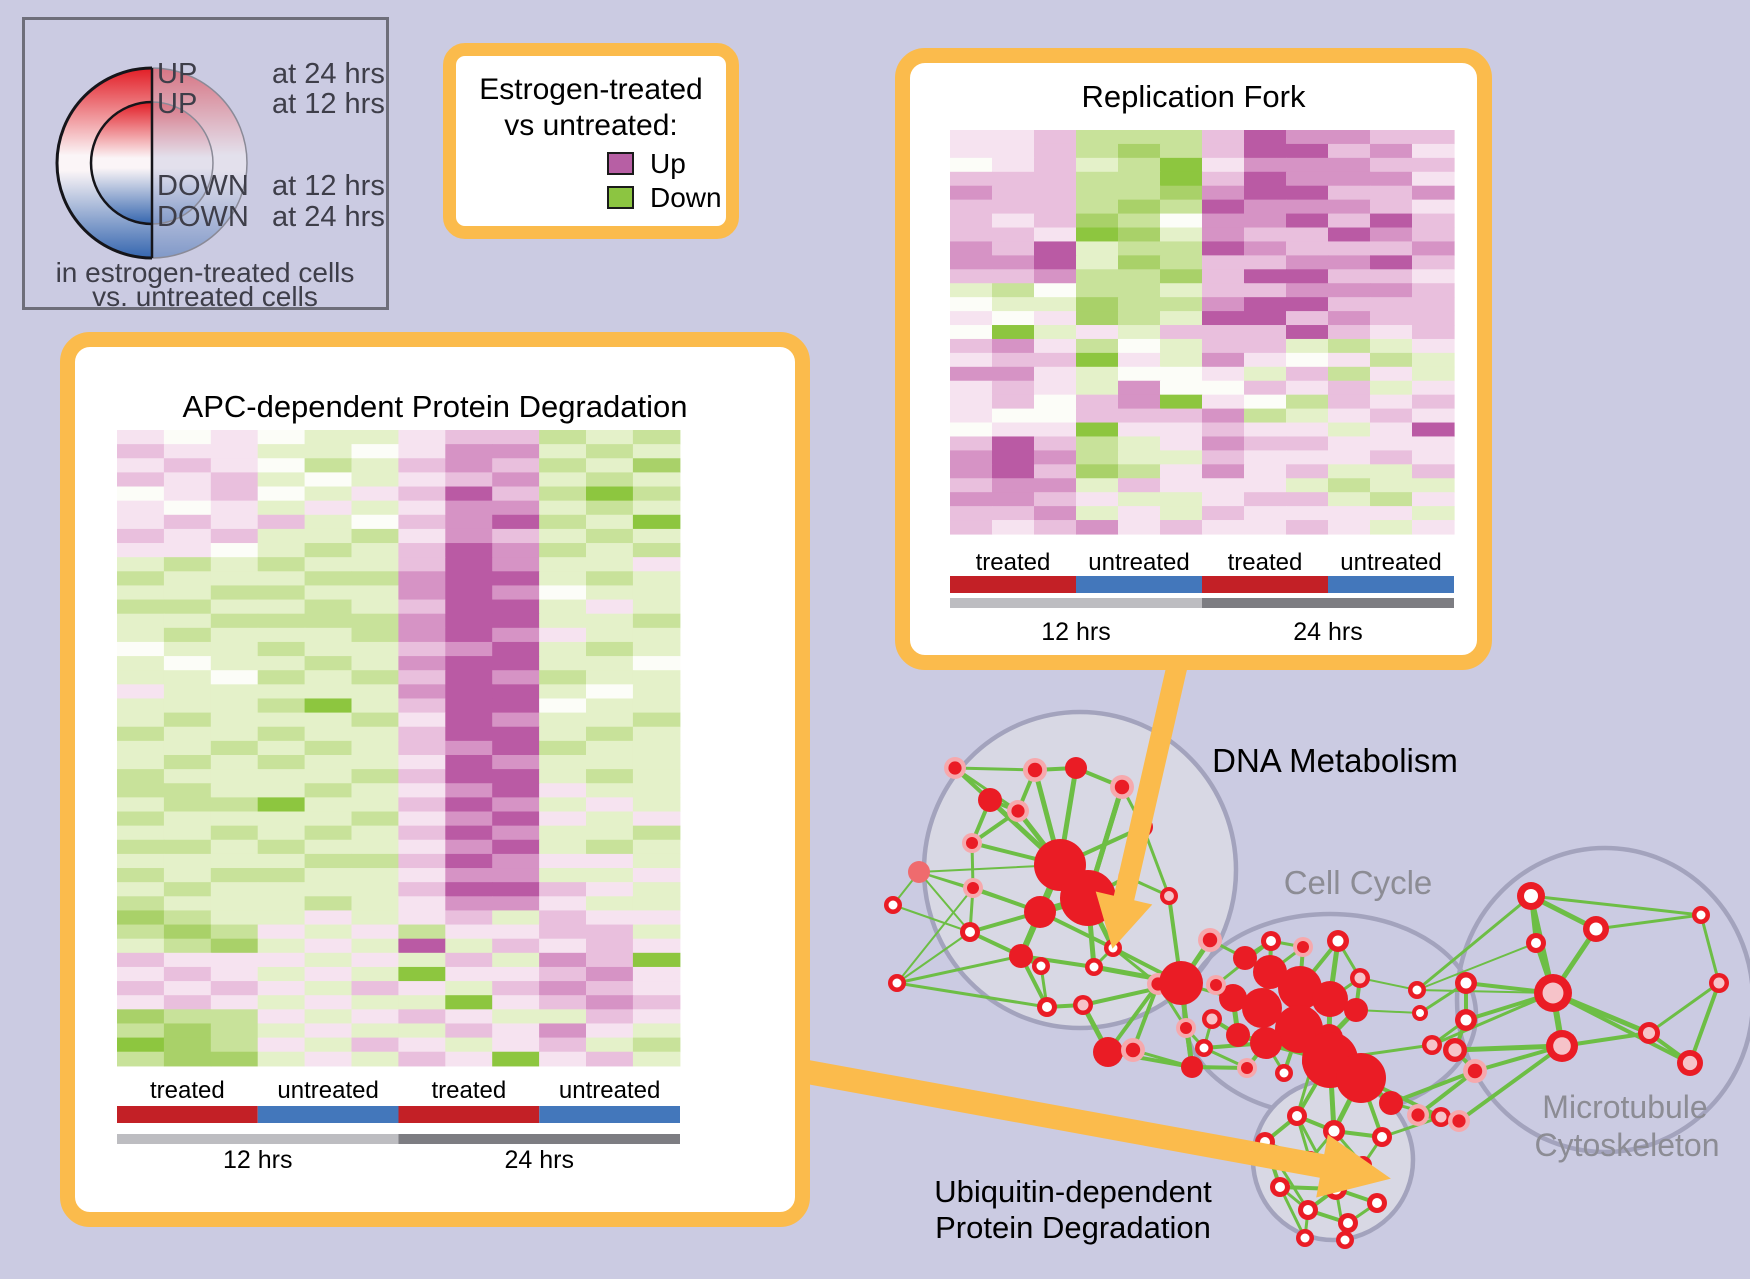  I want to click on gene-node, so click(1192, 1067).